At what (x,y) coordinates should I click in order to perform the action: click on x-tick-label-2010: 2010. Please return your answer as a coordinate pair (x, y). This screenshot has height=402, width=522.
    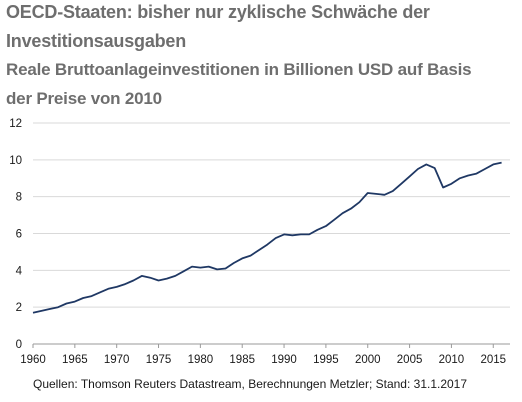
    Looking at the image, I should click on (452, 360).